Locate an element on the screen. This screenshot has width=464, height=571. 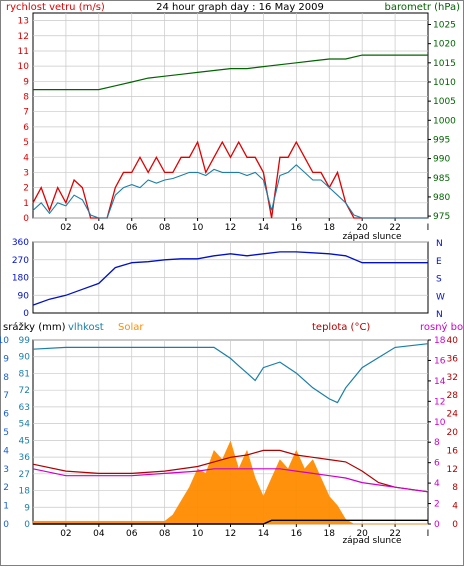
compass-label: W is located at coordinates (440, 297).